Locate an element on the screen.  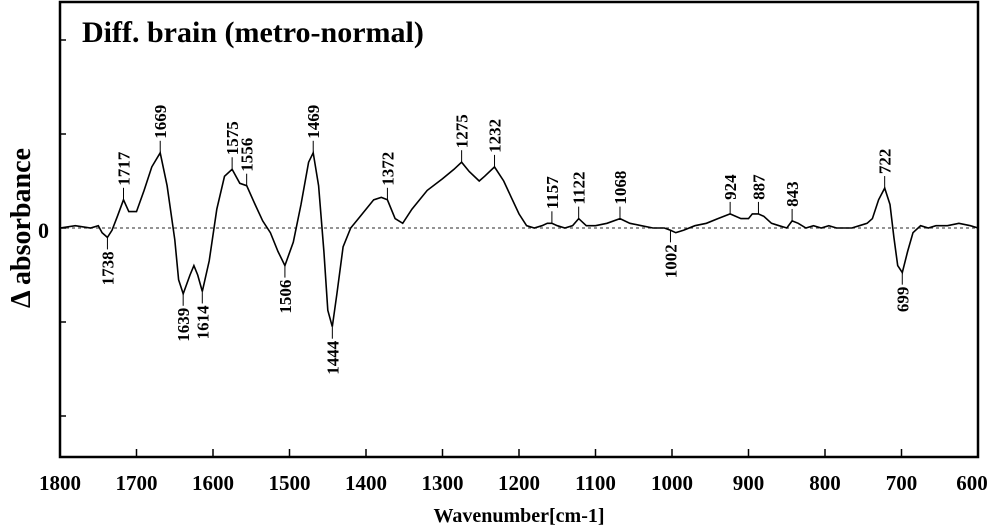
y-axis-label: Δ absorbance is located at coordinates (21, 228).